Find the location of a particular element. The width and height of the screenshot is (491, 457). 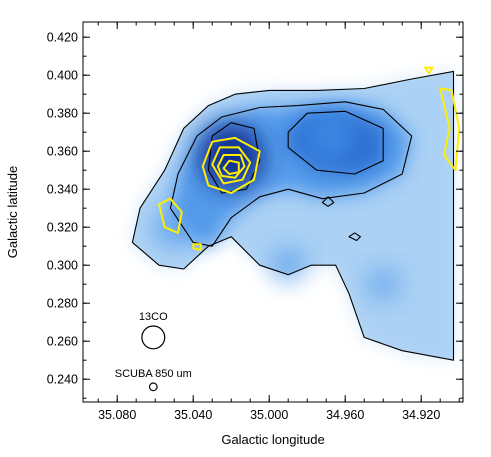

x-tick-label: 34.920 is located at coordinates (421, 415).